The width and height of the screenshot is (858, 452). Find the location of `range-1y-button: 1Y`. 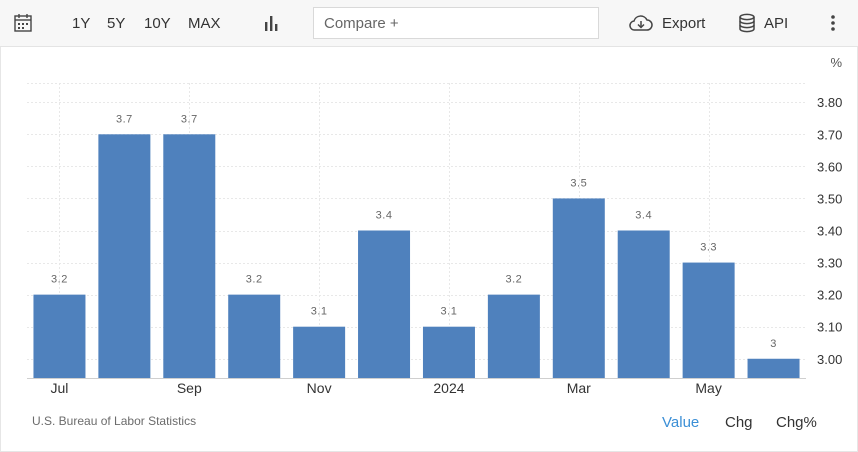

range-1y-button: 1Y is located at coordinates (81, 23).